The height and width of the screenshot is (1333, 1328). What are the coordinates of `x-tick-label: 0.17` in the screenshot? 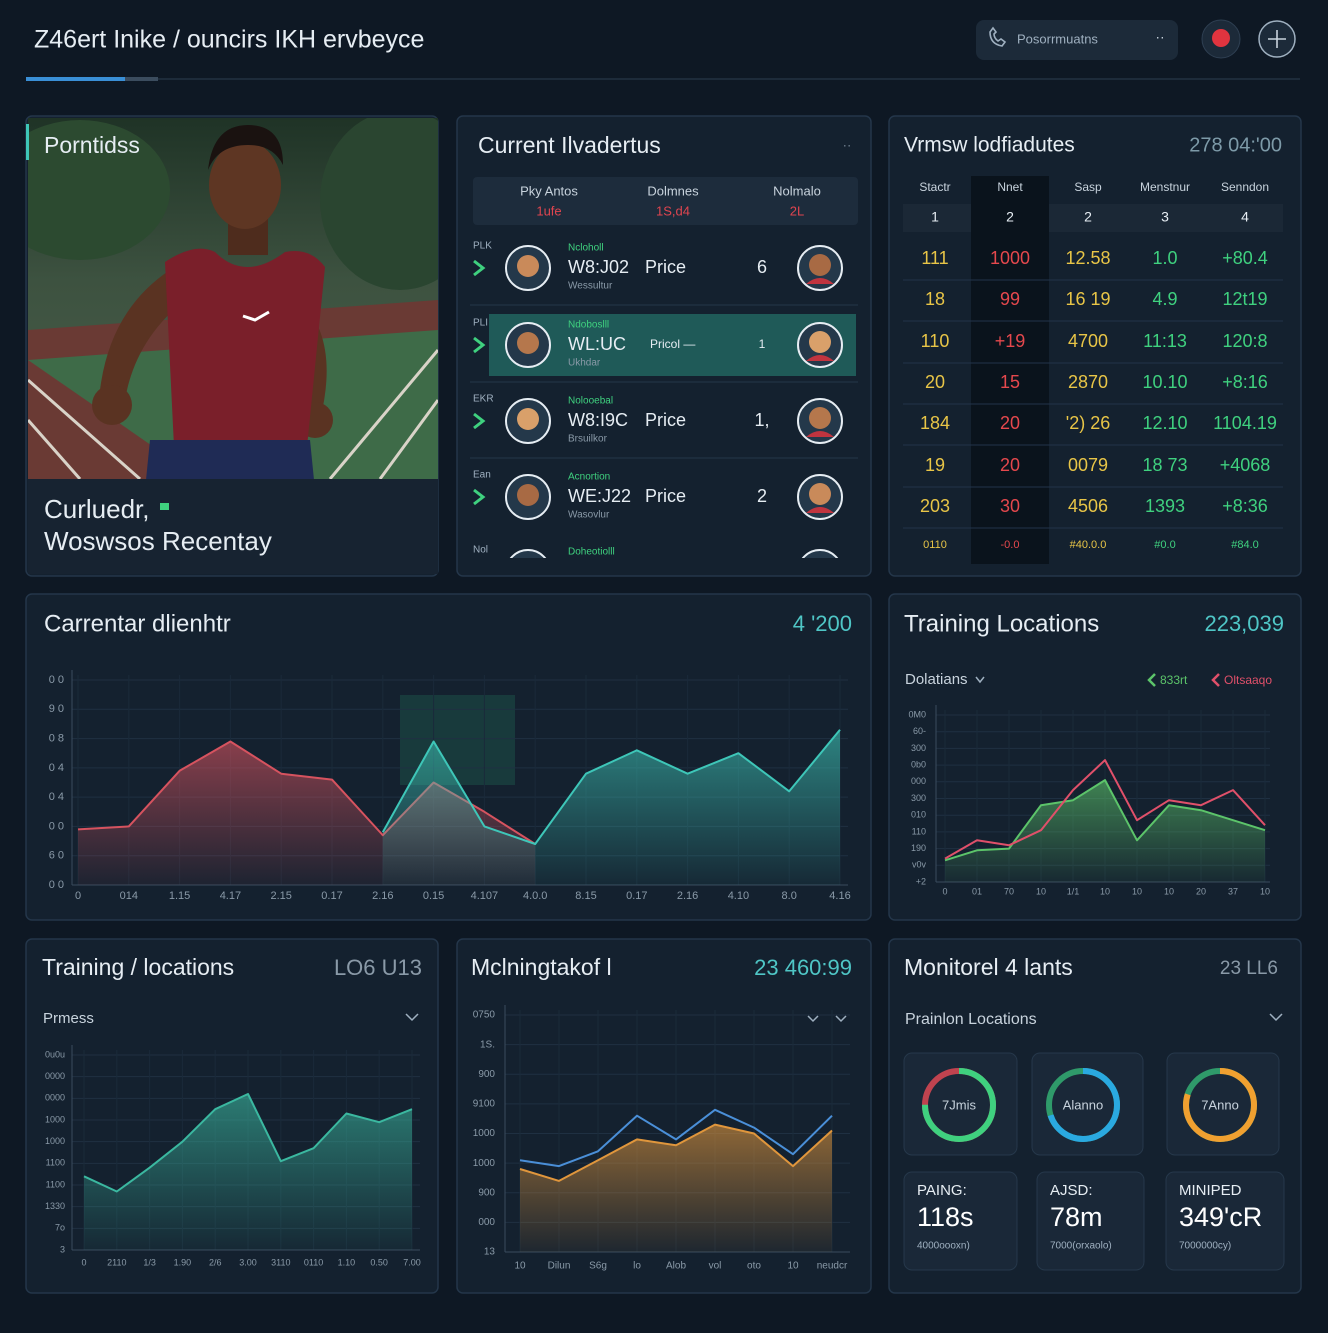 It's located at (331, 896).